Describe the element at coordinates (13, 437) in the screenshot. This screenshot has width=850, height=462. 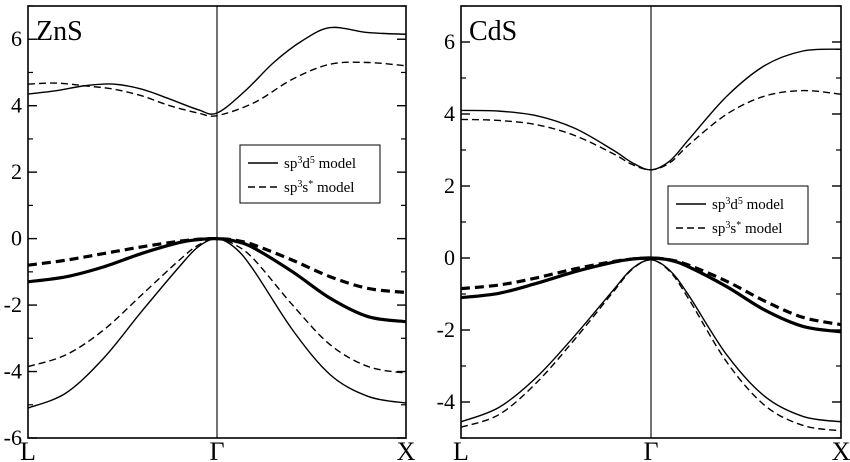
I see `y-tick-label: -6` at that location.